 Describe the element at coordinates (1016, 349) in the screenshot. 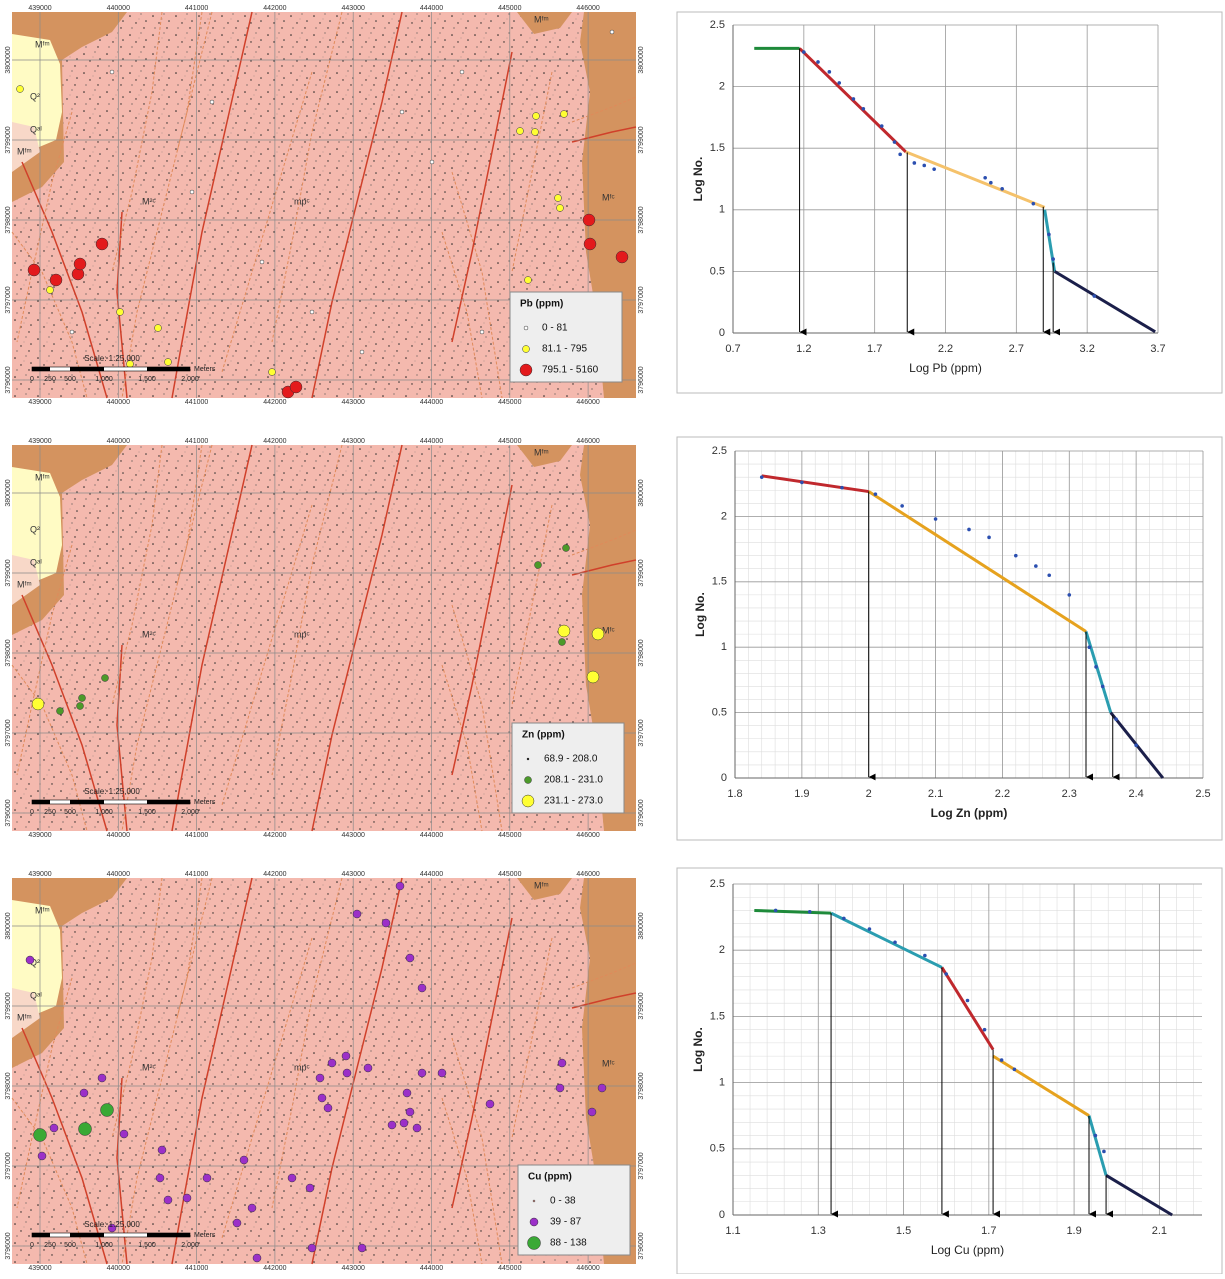

I see `x-tick-label: 2.7` at that location.